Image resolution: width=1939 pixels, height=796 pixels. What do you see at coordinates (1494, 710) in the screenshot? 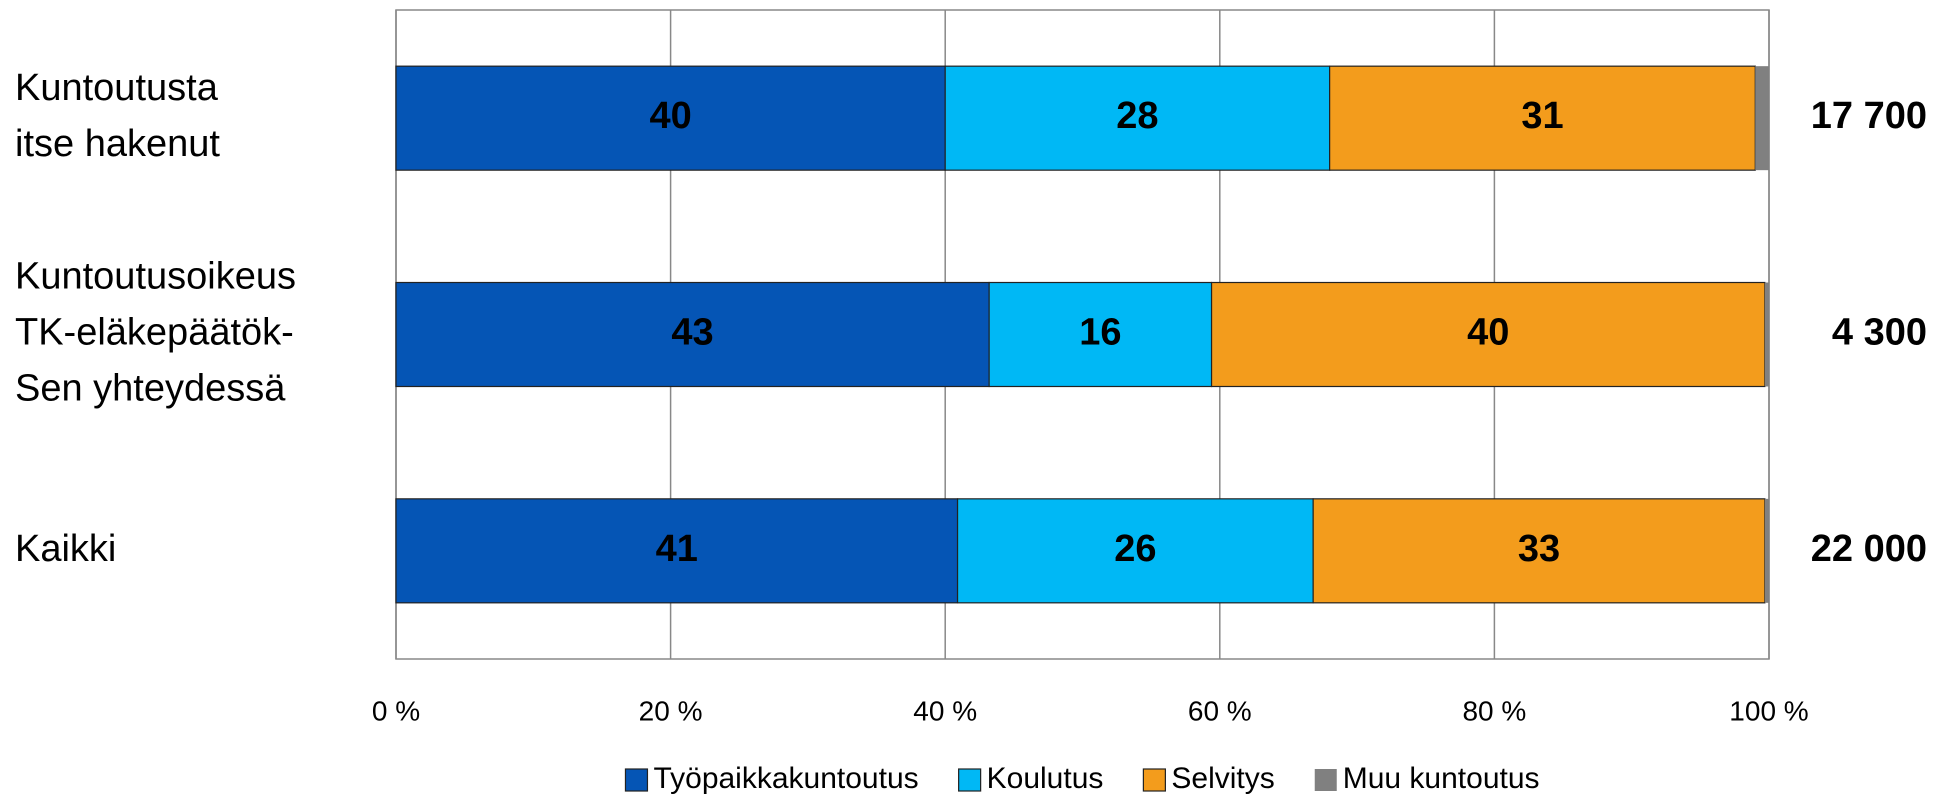
I see `x-tick-label: 80 %` at bounding box center [1494, 710].